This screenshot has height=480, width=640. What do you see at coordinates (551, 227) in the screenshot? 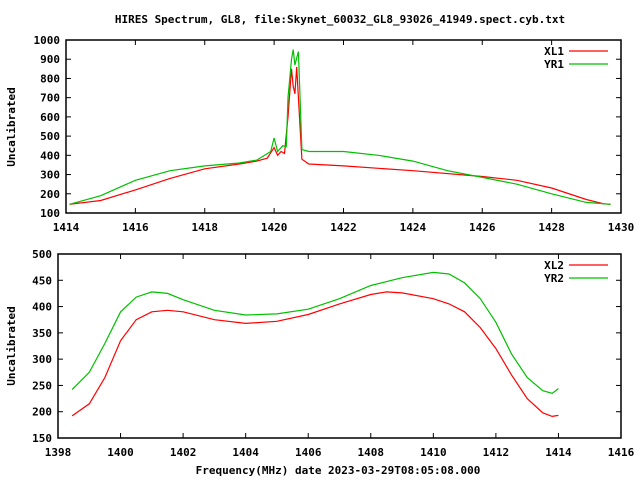
I see `top-x-tick-label: 1428` at bounding box center [551, 227].